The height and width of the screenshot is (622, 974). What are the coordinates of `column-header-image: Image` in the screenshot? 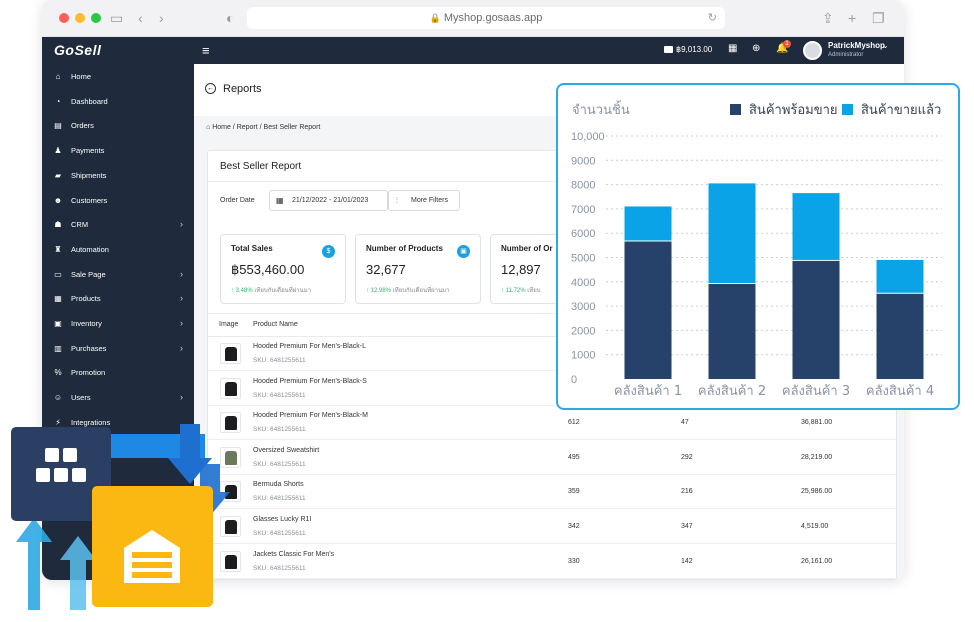 It's located at (229, 324).